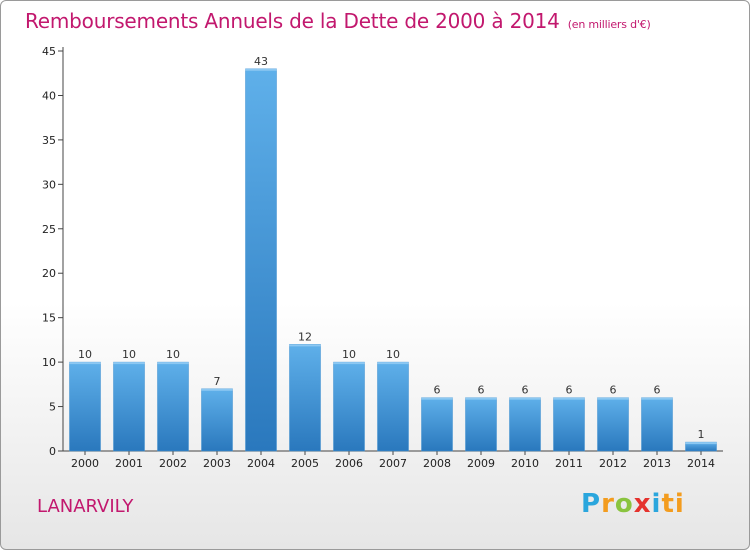 The image size is (750, 550). What do you see at coordinates (261, 463) in the screenshot?
I see `x-tick-label: 2004` at bounding box center [261, 463].